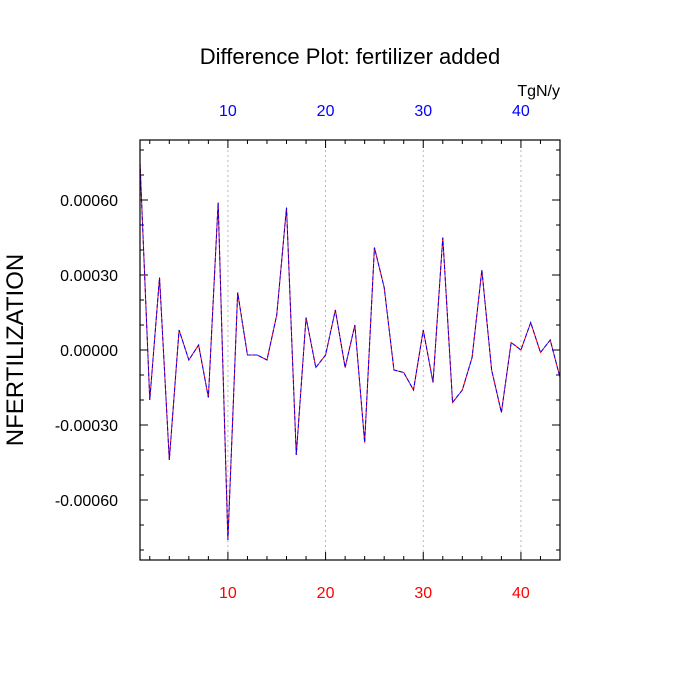 The height and width of the screenshot is (700, 700). What do you see at coordinates (15, 350) in the screenshot?
I see `y-axis-label: NFERTILIZATION` at bounding box center [15, 350].